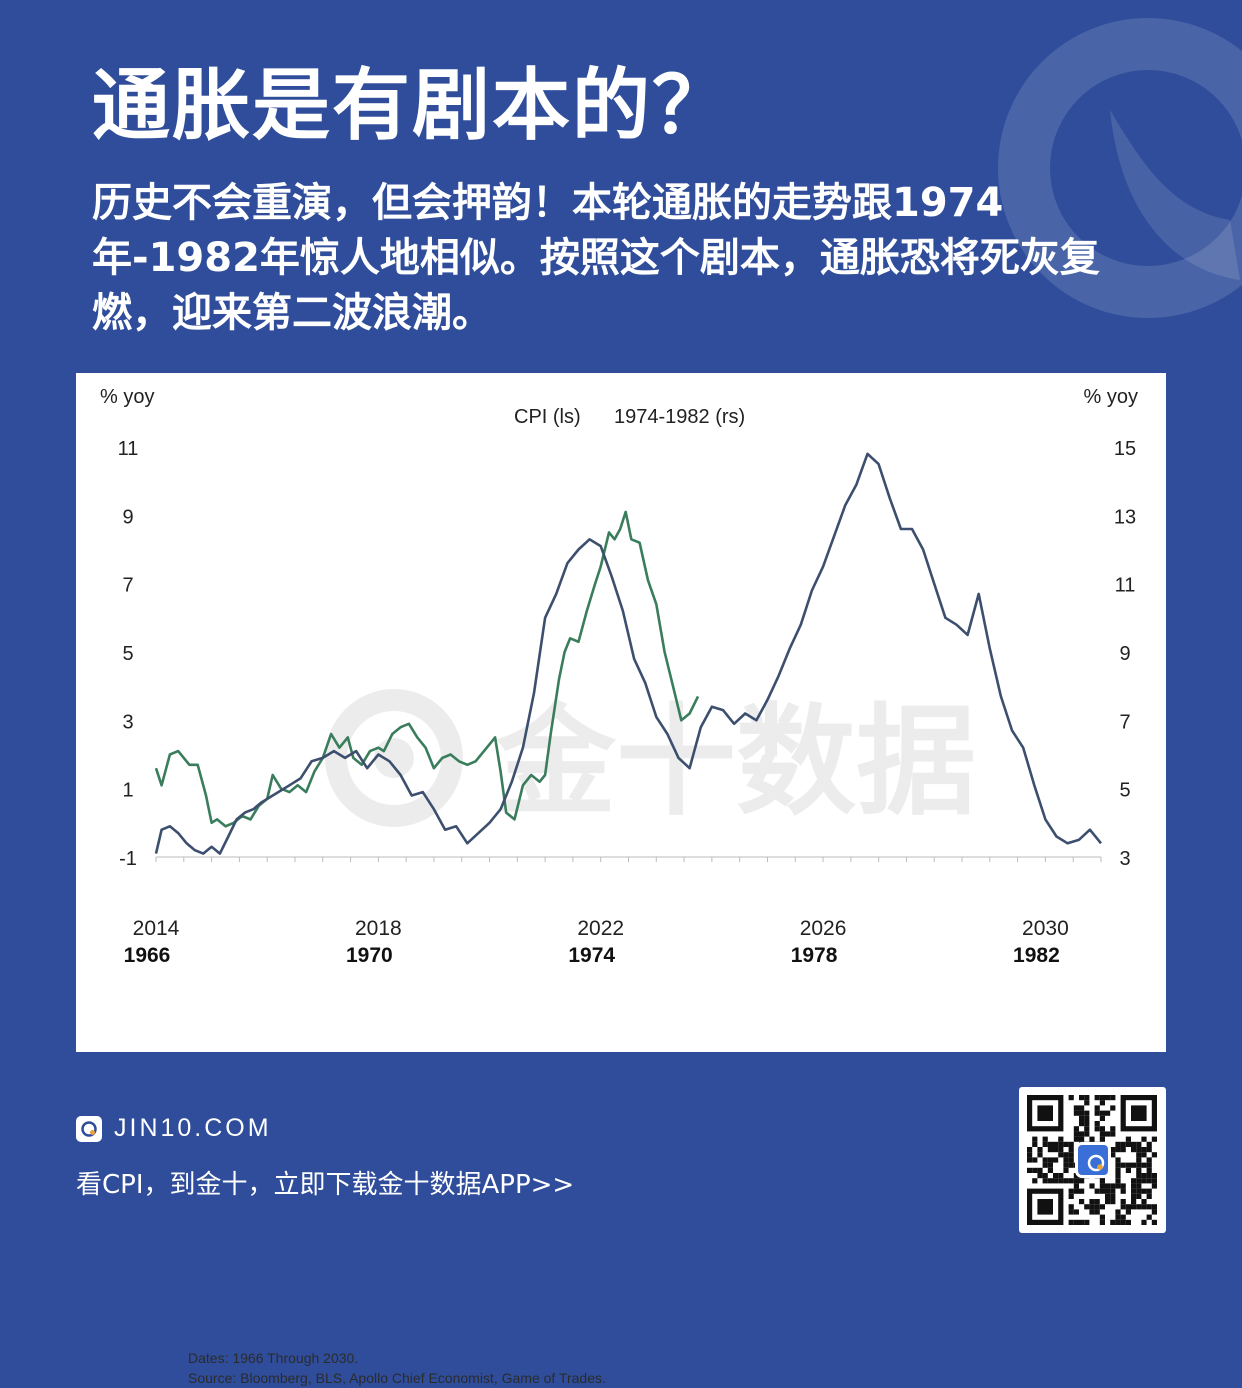  What do you see at coordinates (1125, 449) in the screenshot?
I see `y-right-tick-label: 15` at bounding box center [1125, 449].